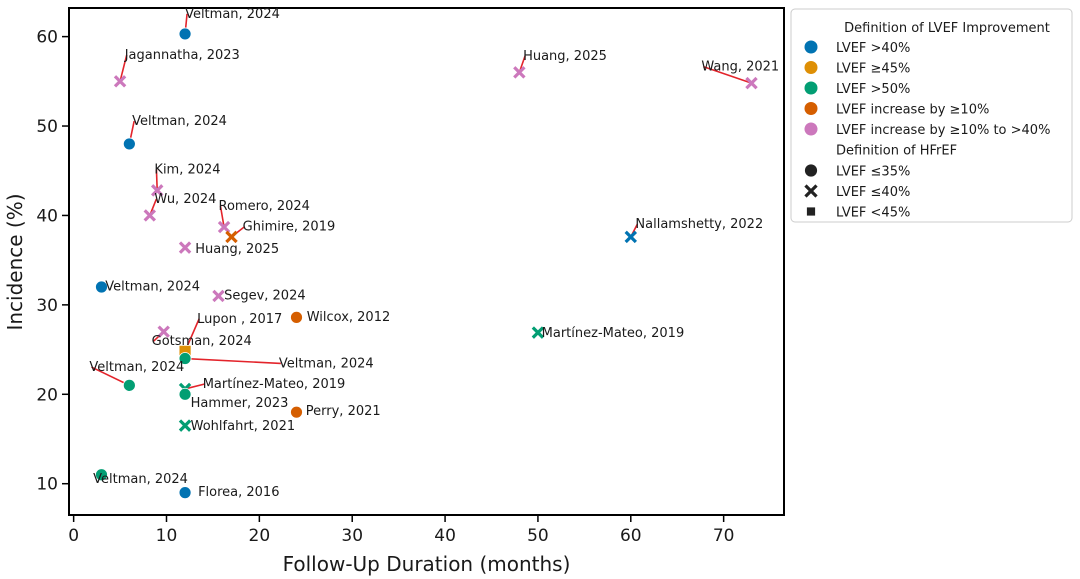 The image size is (1080, 579). I want to click on legend-item-hfref: LVEF ≤35%, so click(873, 172).